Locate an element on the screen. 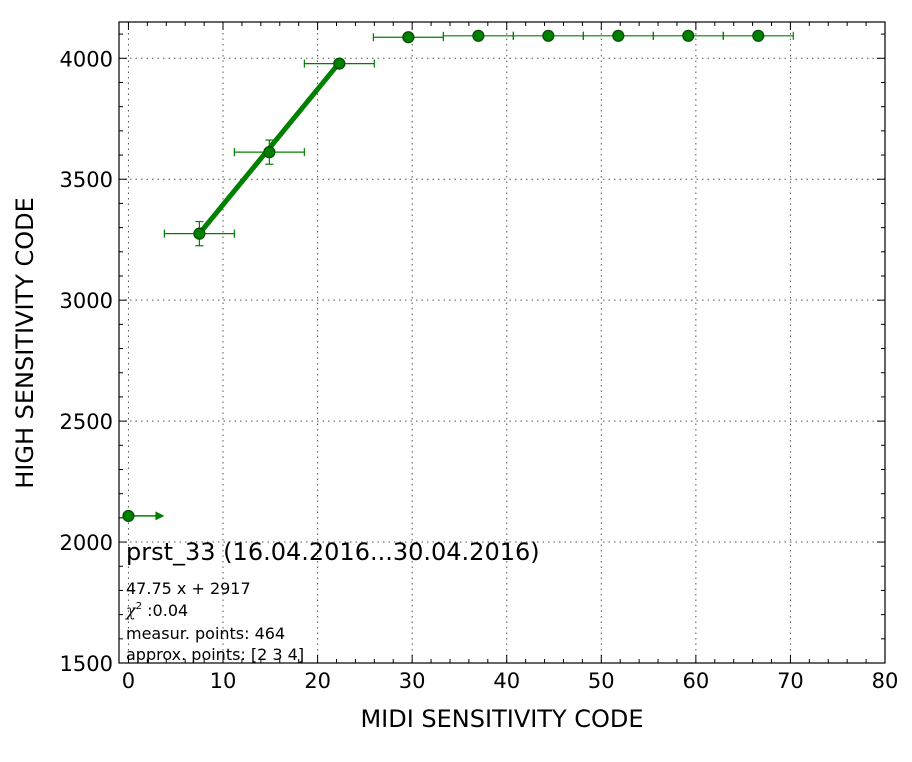 Image resolution: width=912 pixels, height=762 pixels. x-tick-label: 10 is located at coordinates (223, 681).